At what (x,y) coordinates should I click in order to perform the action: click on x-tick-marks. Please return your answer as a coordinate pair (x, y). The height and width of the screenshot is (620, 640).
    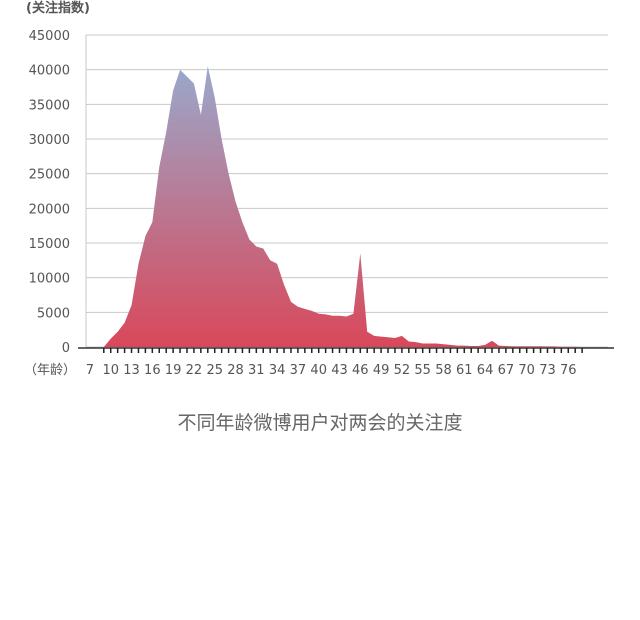
    Looking at the image, I should click on (343, 350).